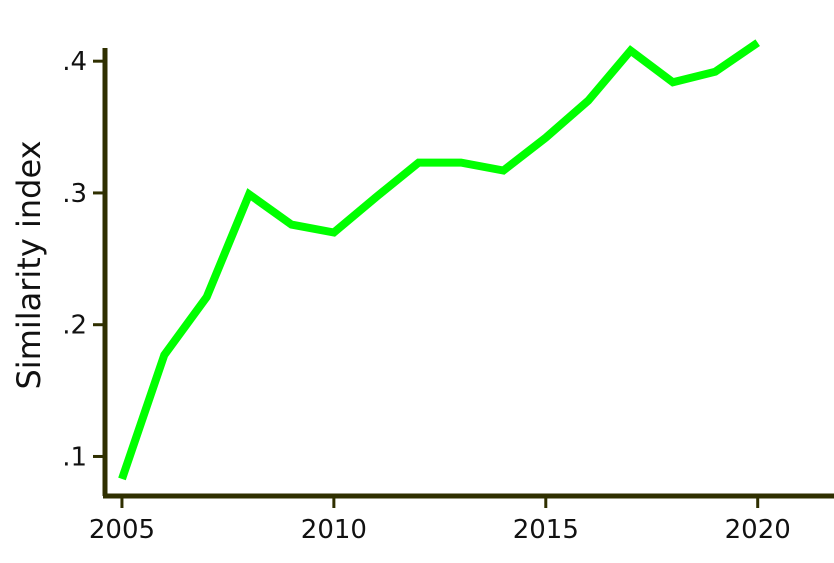 This screenshot has height=563, width=834. Describe the element at coordinates (546, 530) in the screenshot. I see `x-tick-label: 2015` at that location.